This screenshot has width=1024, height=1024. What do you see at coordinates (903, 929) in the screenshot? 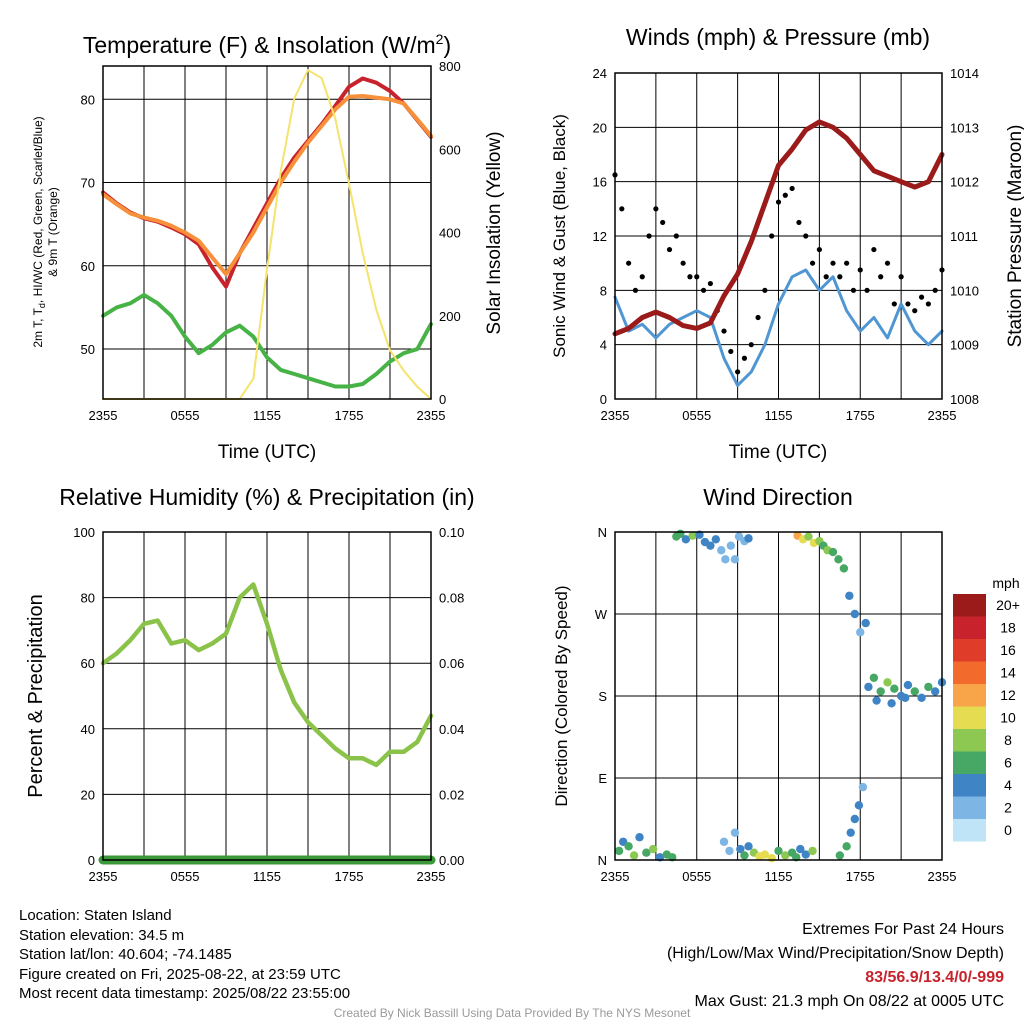
I see `extremes-heading: Extremes For Past 24 Hours` at bounding box center [903, 929].